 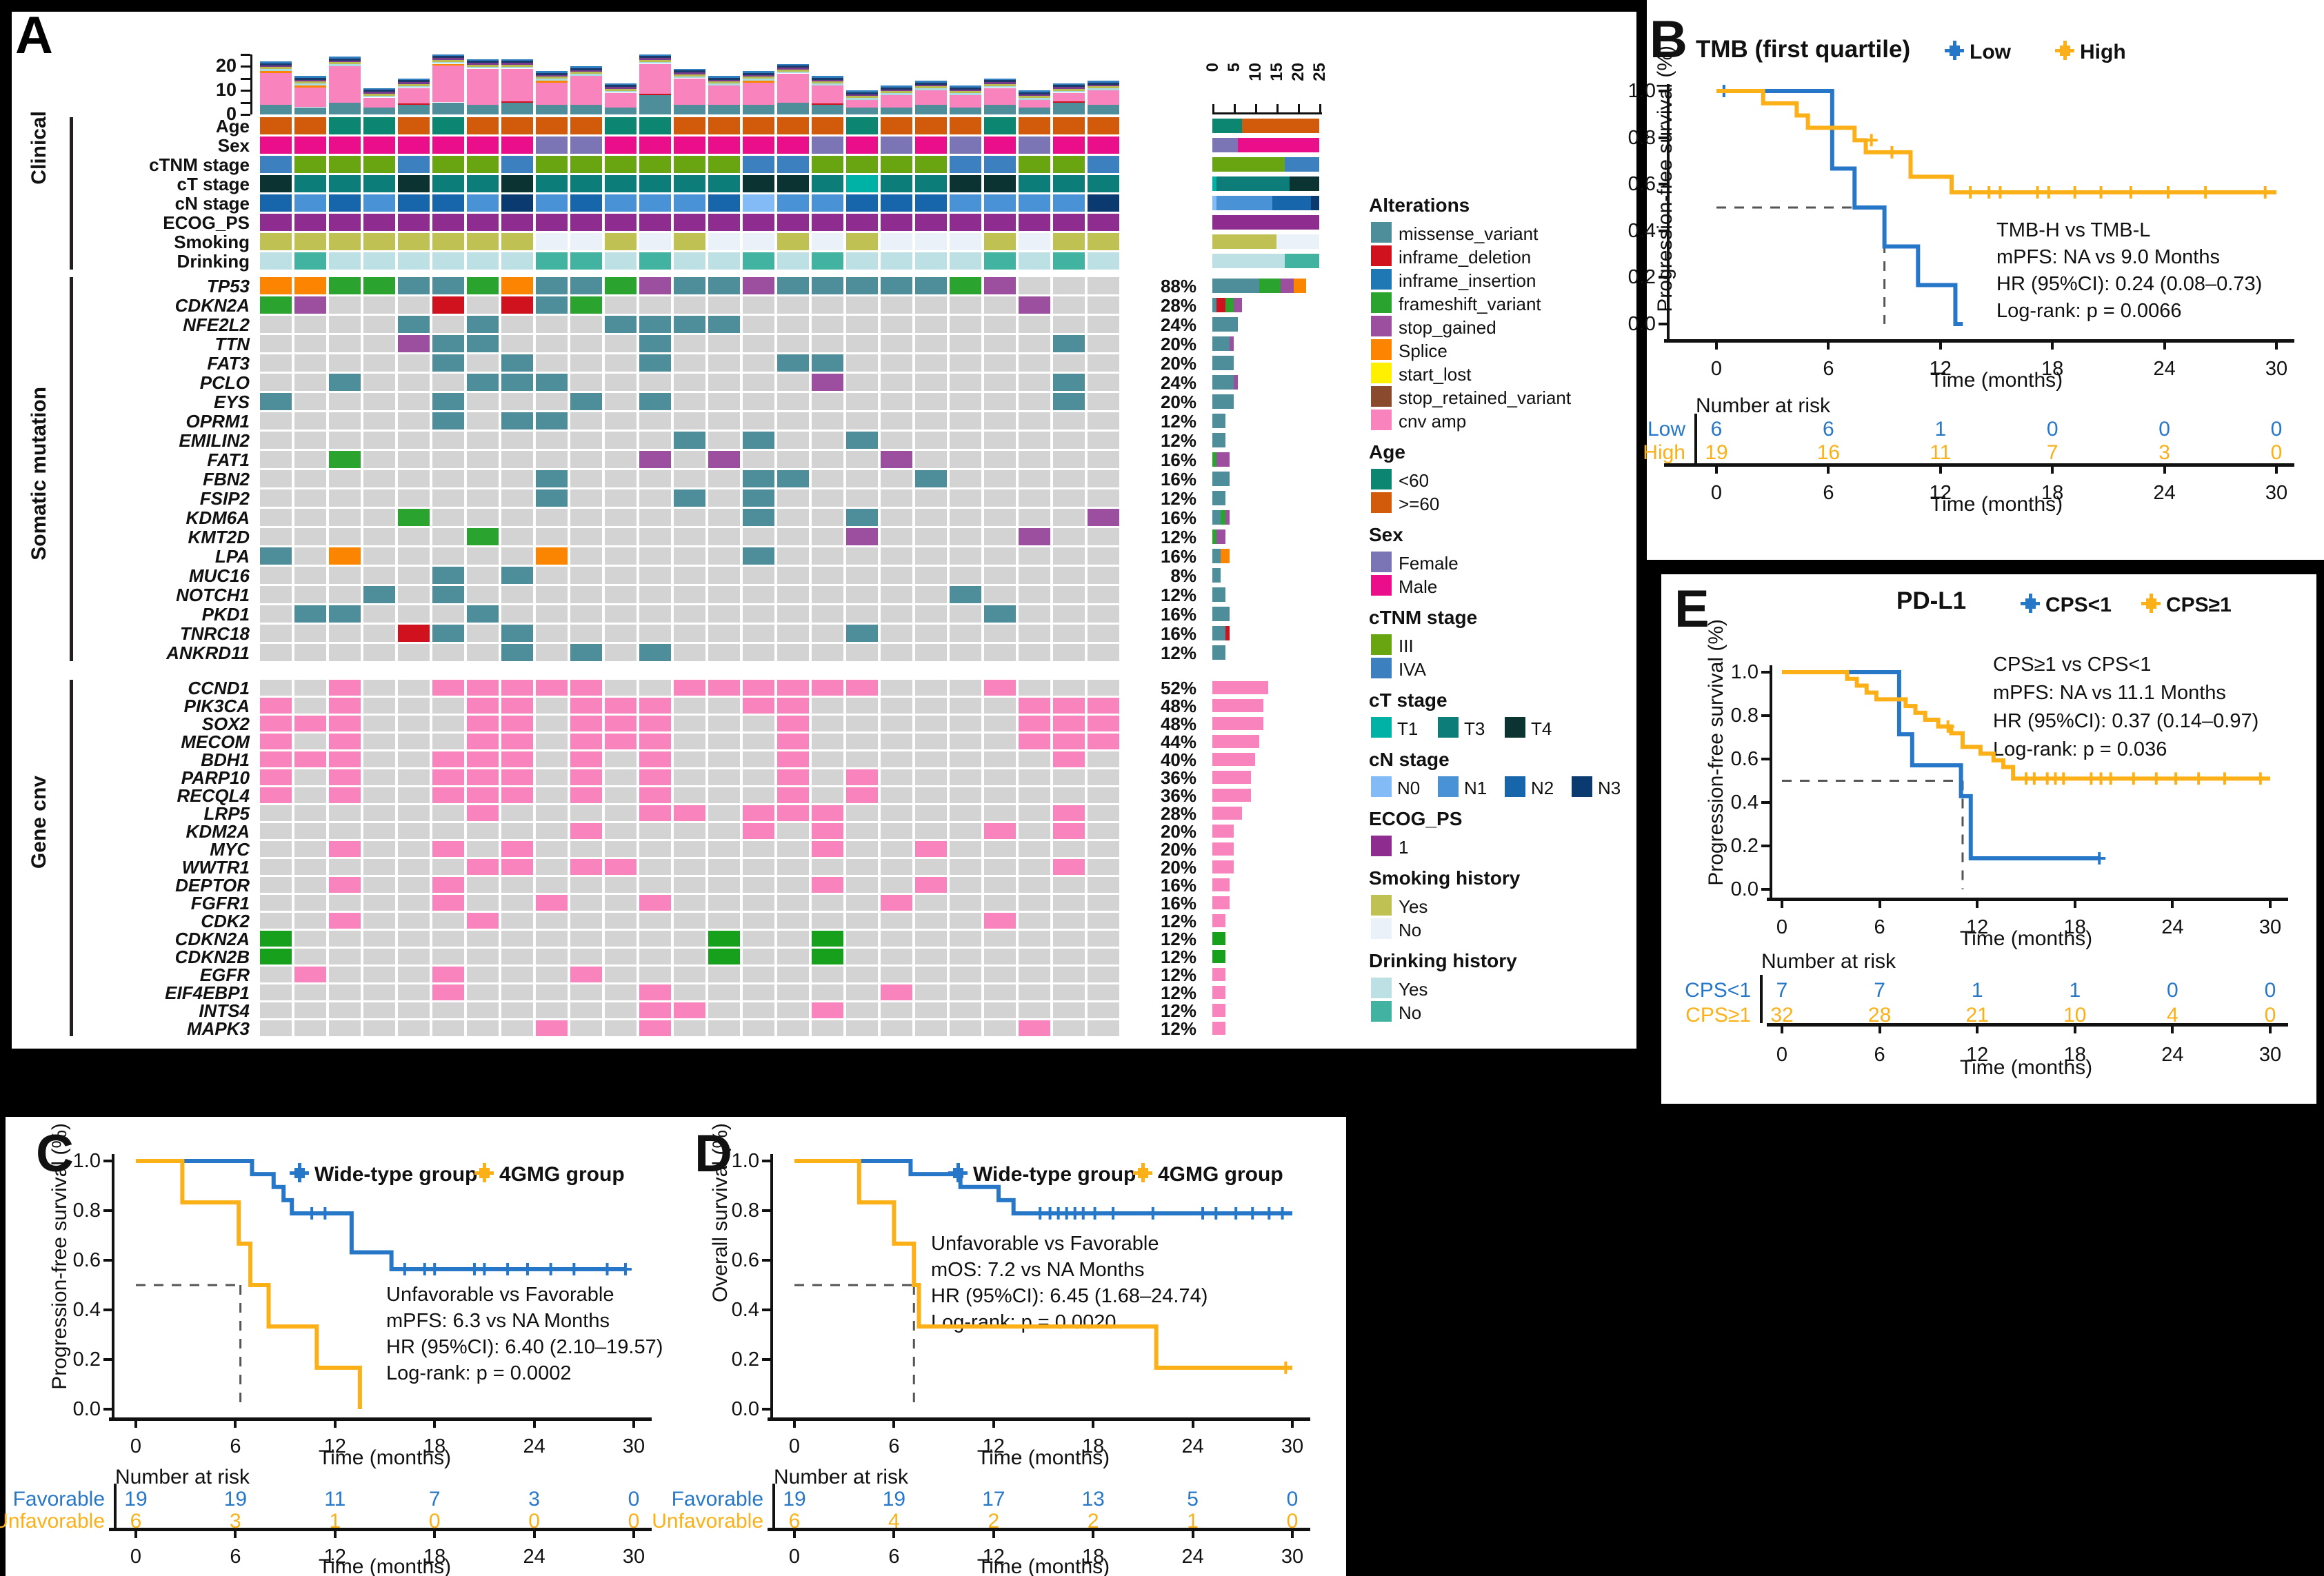 What do you see at coordinates (334, 1557) in the screenshot?
I see `x-axis-tick-label: 12` at bounding box center [334, 1557].